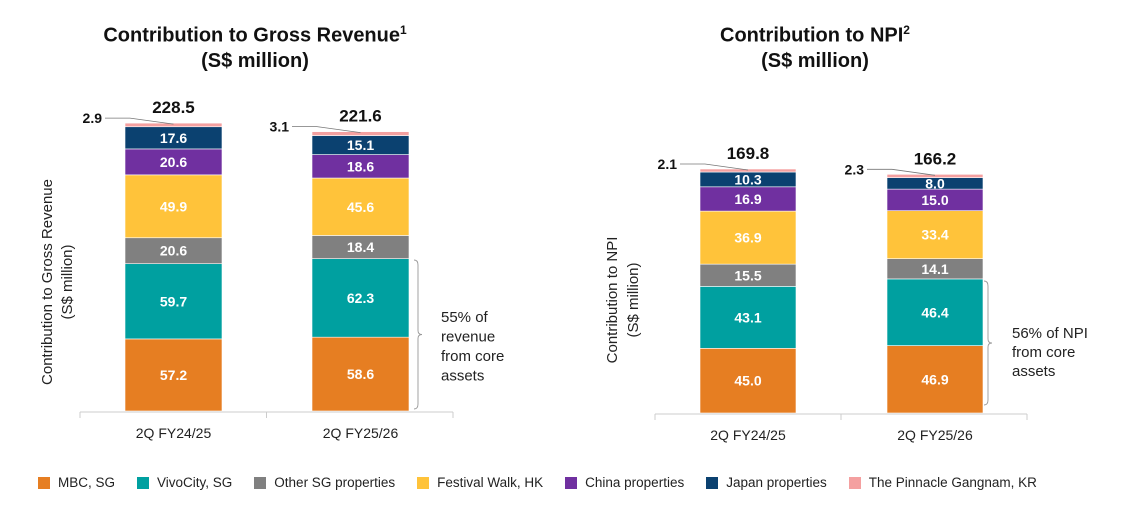 Image resolution: width=1123 pixels, height=507 pixels. Describe the element at coordinates (776, 482) in the screenshot. I see `legend-label: Japan properties` at that location.